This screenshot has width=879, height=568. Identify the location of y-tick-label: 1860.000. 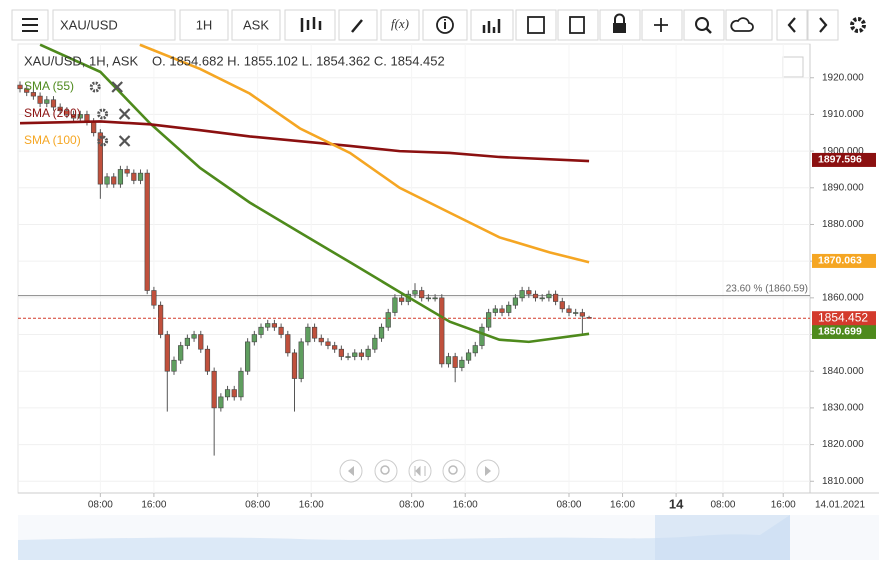
(843, 297).